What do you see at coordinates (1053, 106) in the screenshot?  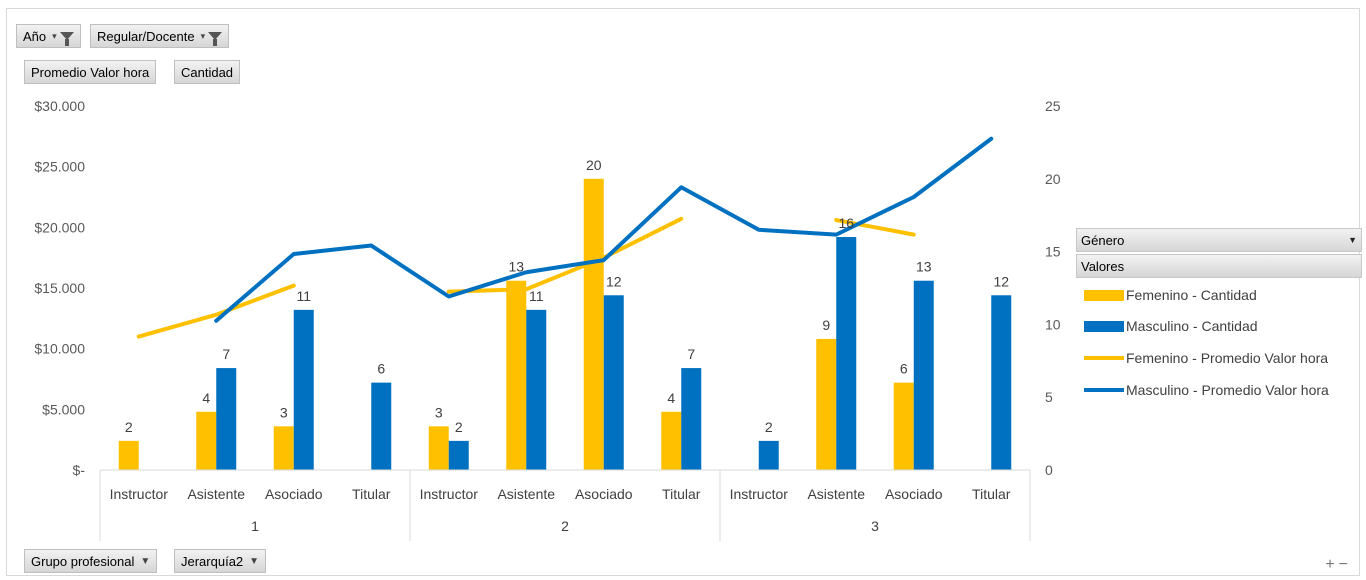 I see `y-right-tick-label: 25` at bounding box center [1053, 106].